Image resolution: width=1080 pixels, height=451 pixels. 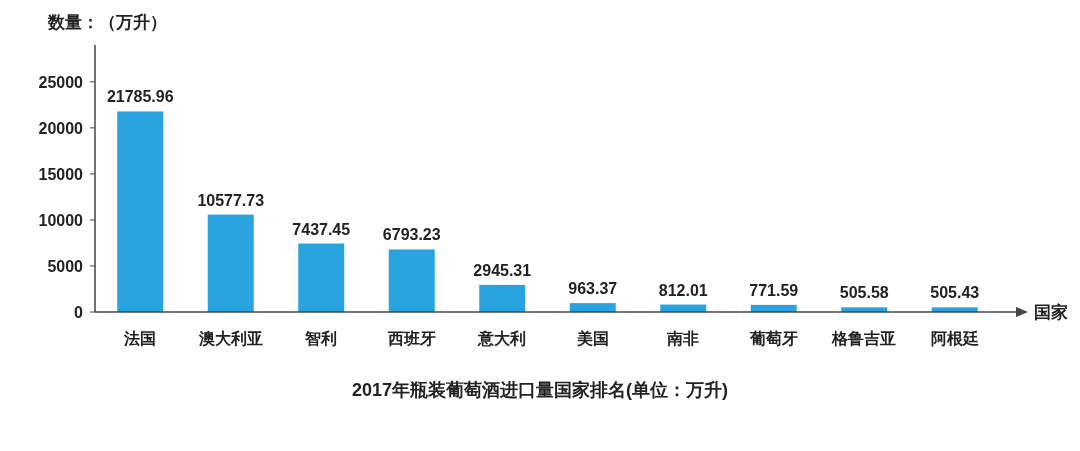 I want to click on x-tick-label: 格鲁吉亚, so click(x=864, y=338).